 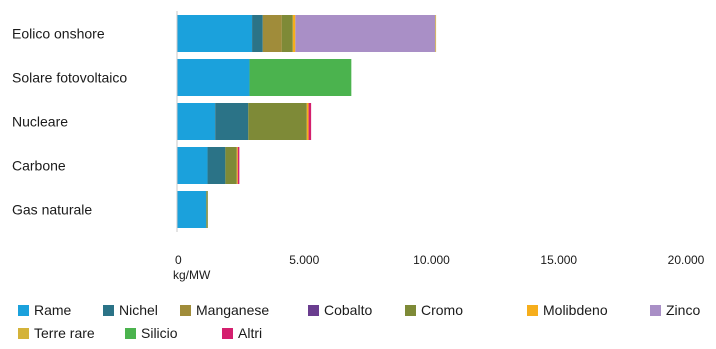 I want to click on x-tick-labels: 0 5.000 10.000 15.000 20.000, so click(x=440, y=260).